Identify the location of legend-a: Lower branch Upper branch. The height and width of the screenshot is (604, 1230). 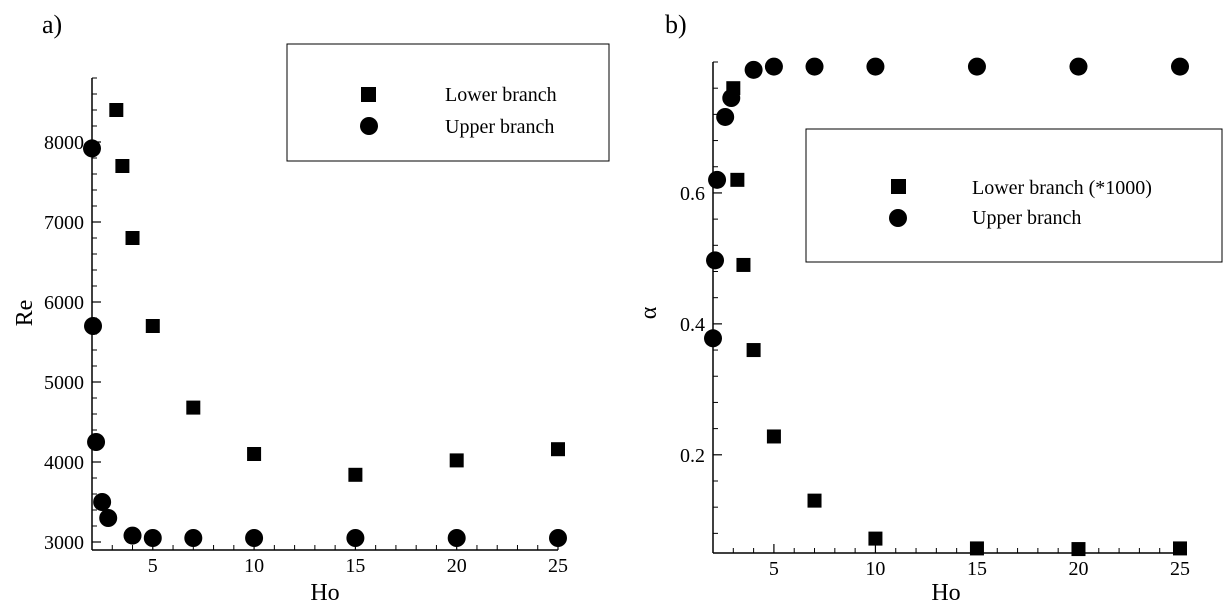
(448, 102).